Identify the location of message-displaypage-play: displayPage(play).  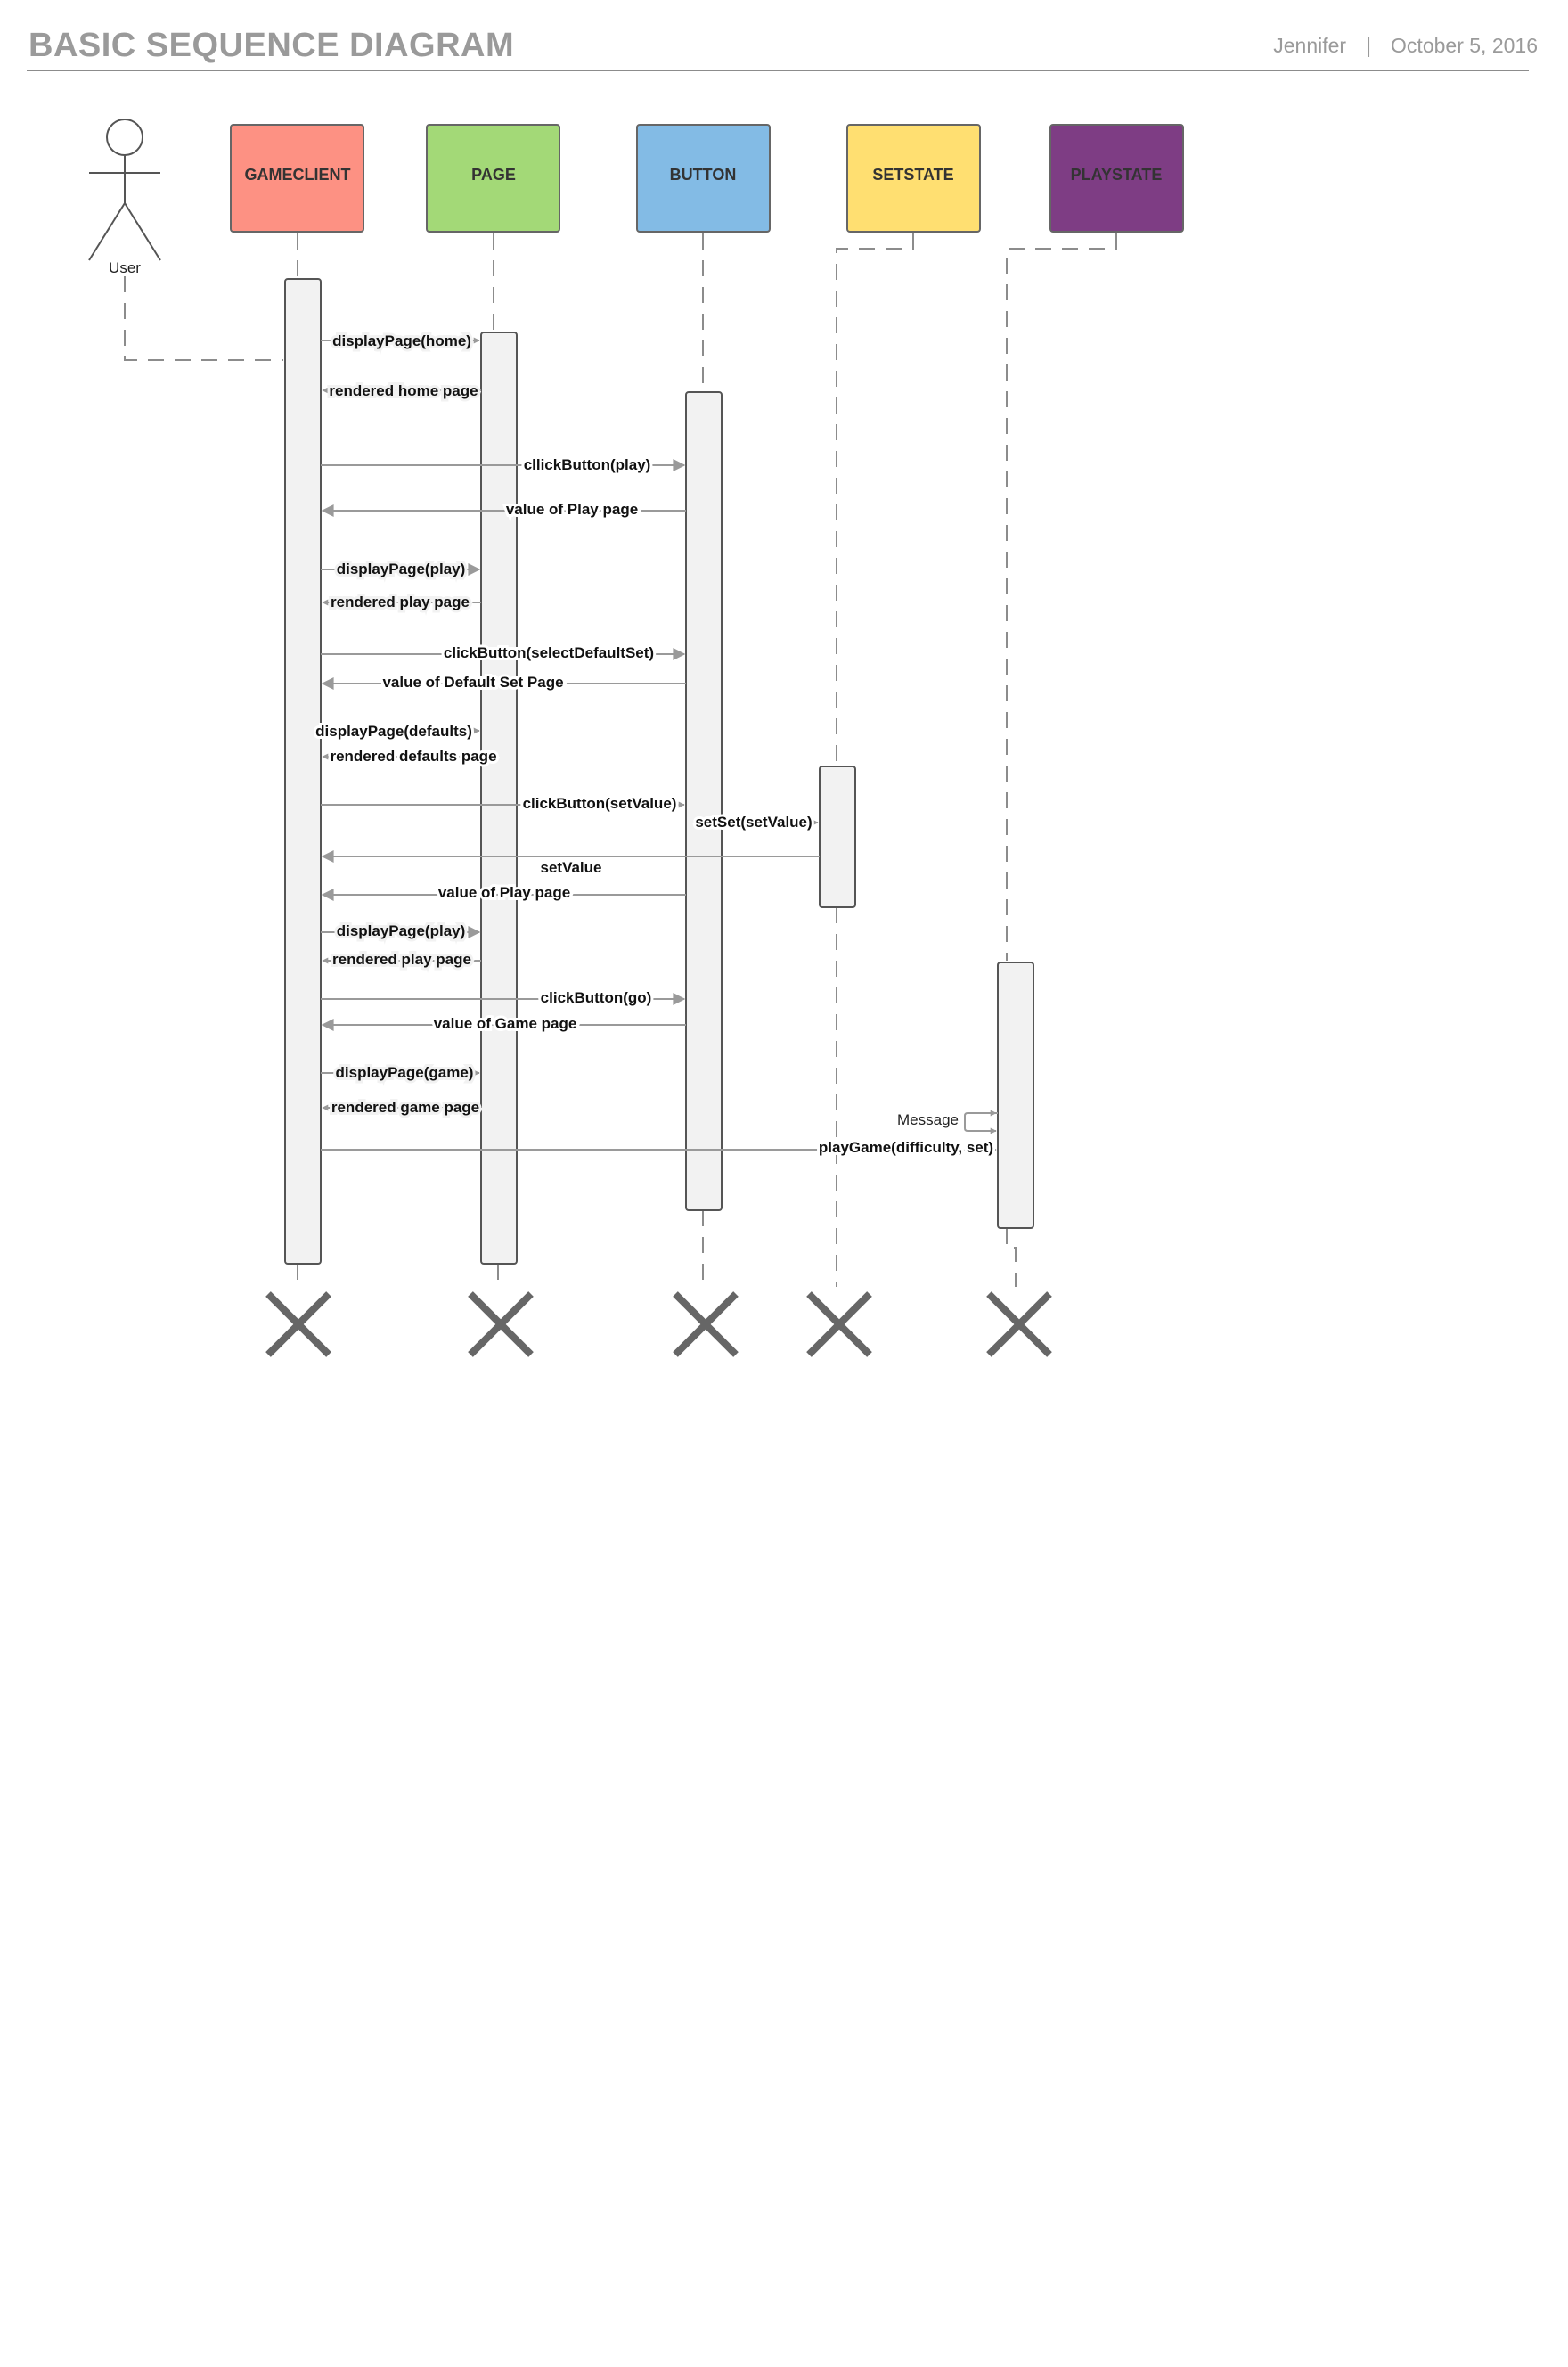
(401, 569).